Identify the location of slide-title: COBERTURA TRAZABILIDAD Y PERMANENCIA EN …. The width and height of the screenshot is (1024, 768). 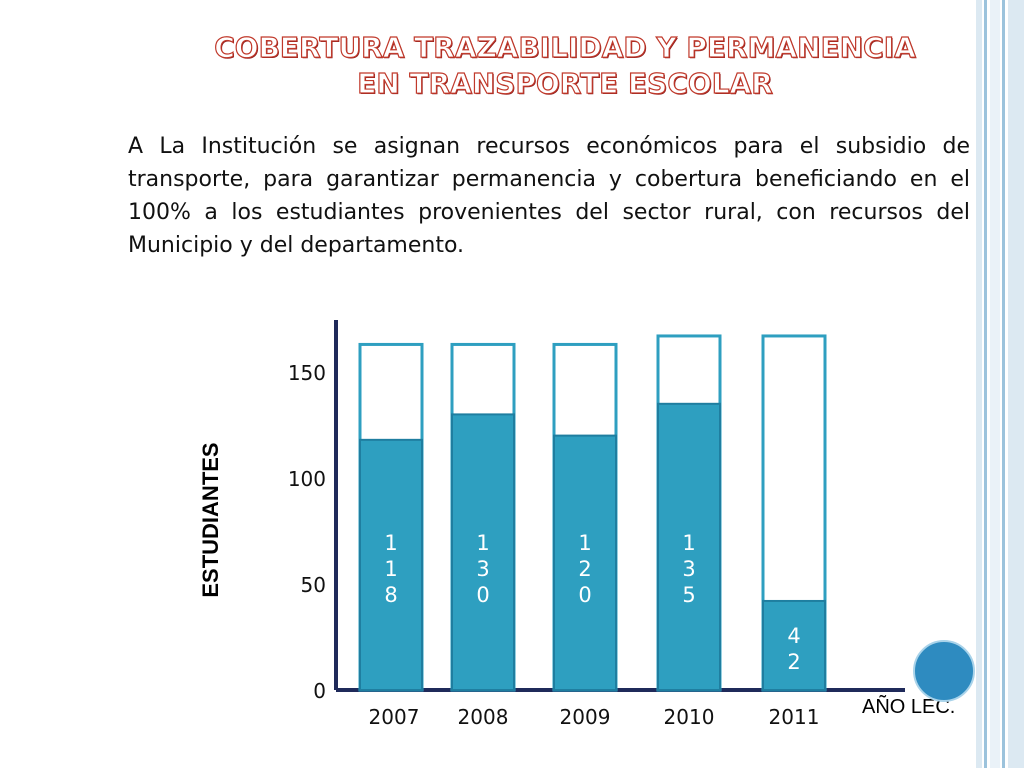
(565, 66).